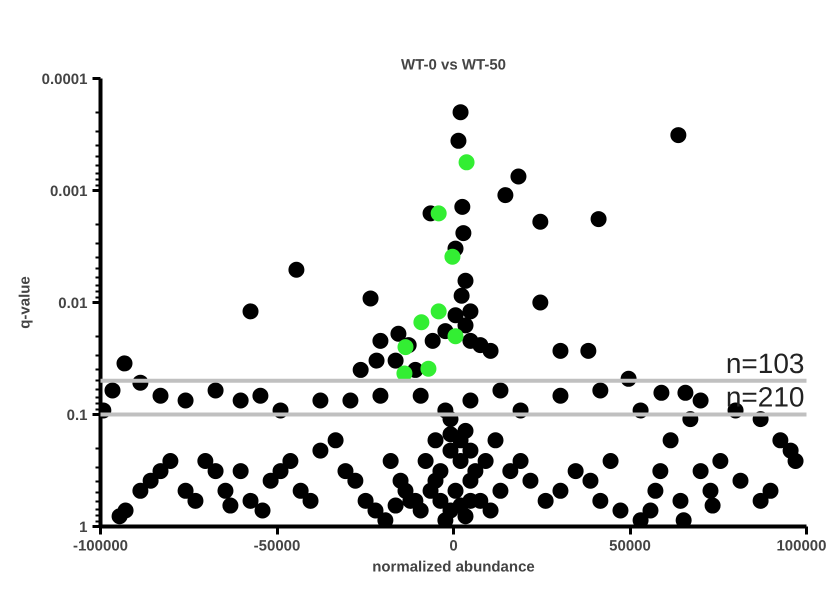 Image resolution: width=826 pixels, height=611 pixels. What do you see at coordinates (77, 415) in the screenshot?
I see `y-tick-label: 0.1` at bounding box center [77, 415].